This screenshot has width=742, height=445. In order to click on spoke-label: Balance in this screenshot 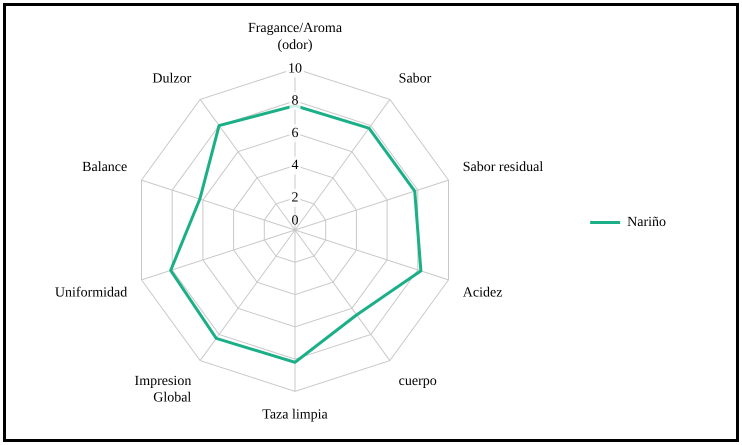, I will do `click(105, 167)`.